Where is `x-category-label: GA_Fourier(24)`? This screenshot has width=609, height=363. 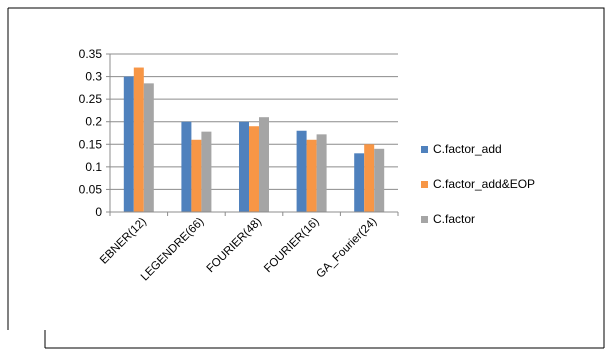
x-category-label: GA_Fourier(24) is located at coordinates (346, 248).